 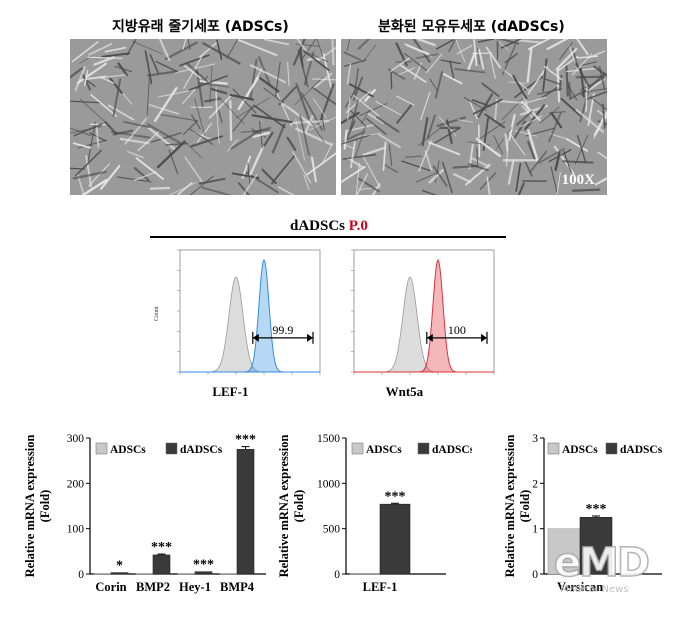 What do you see at coordinates (405, 391) in the screenshot?
I see `marker-label: Wnt5a` at bounding box center [405, 391].